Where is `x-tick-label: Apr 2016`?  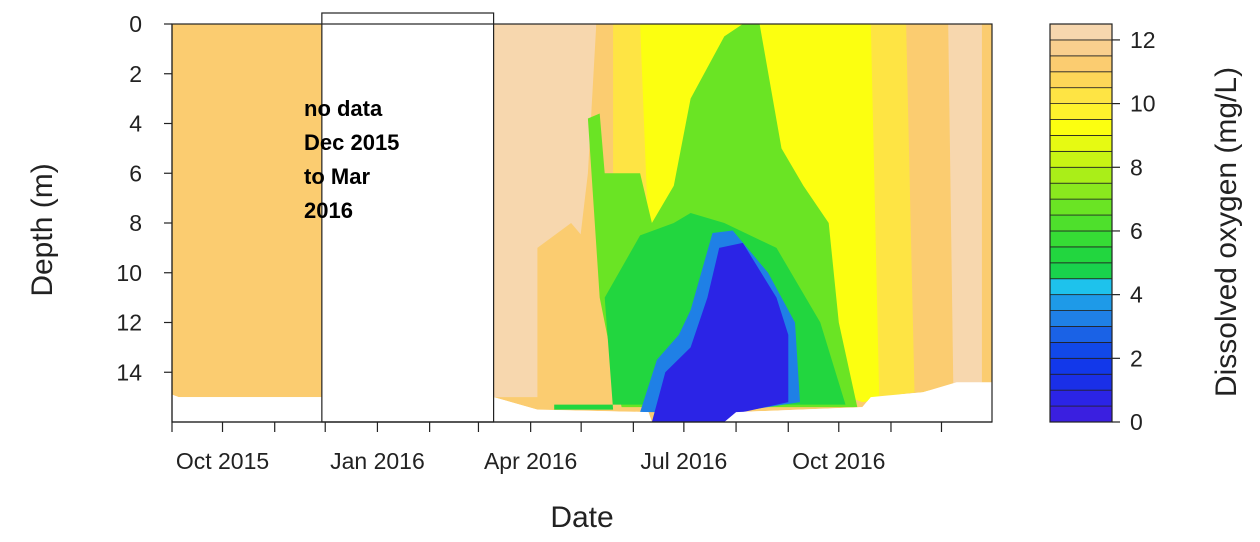 x-tick-label: Apr 2016 is located at coordinates (530, 461).